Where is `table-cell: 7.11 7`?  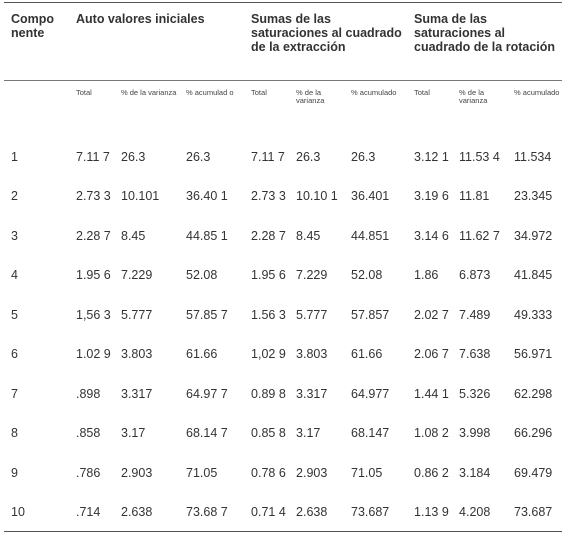
table-cell: 7.11 7 is located at coordinates (268, 156).